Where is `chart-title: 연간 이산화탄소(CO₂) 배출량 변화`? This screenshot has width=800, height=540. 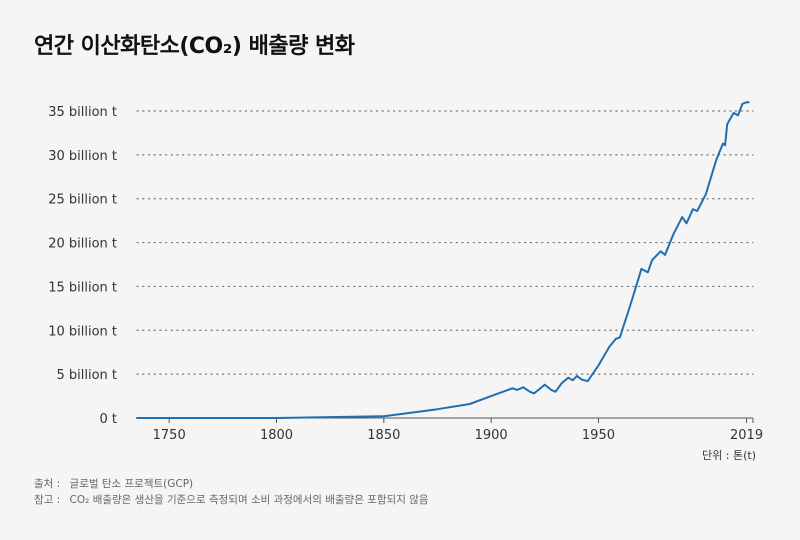 chart-title: 연간 이산화탄소(CO₂) 배출량 변화 is located at coordinates (194, 46).